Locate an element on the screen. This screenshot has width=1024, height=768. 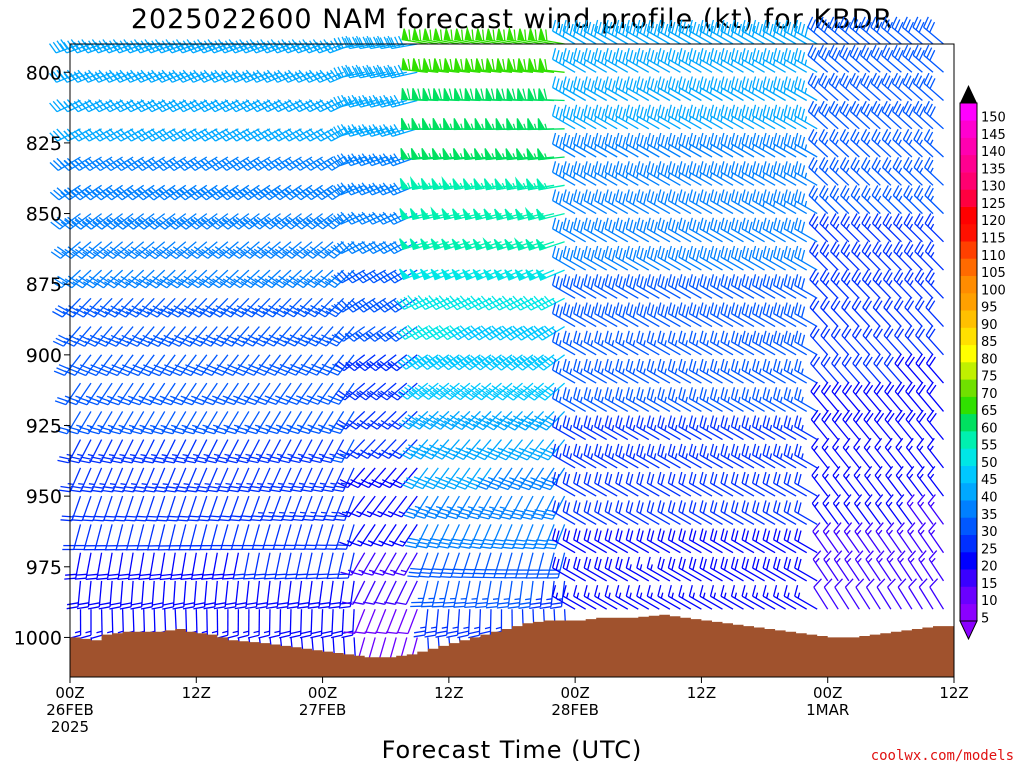
colorbar-label: 65 is located at coordinates (989, 411).